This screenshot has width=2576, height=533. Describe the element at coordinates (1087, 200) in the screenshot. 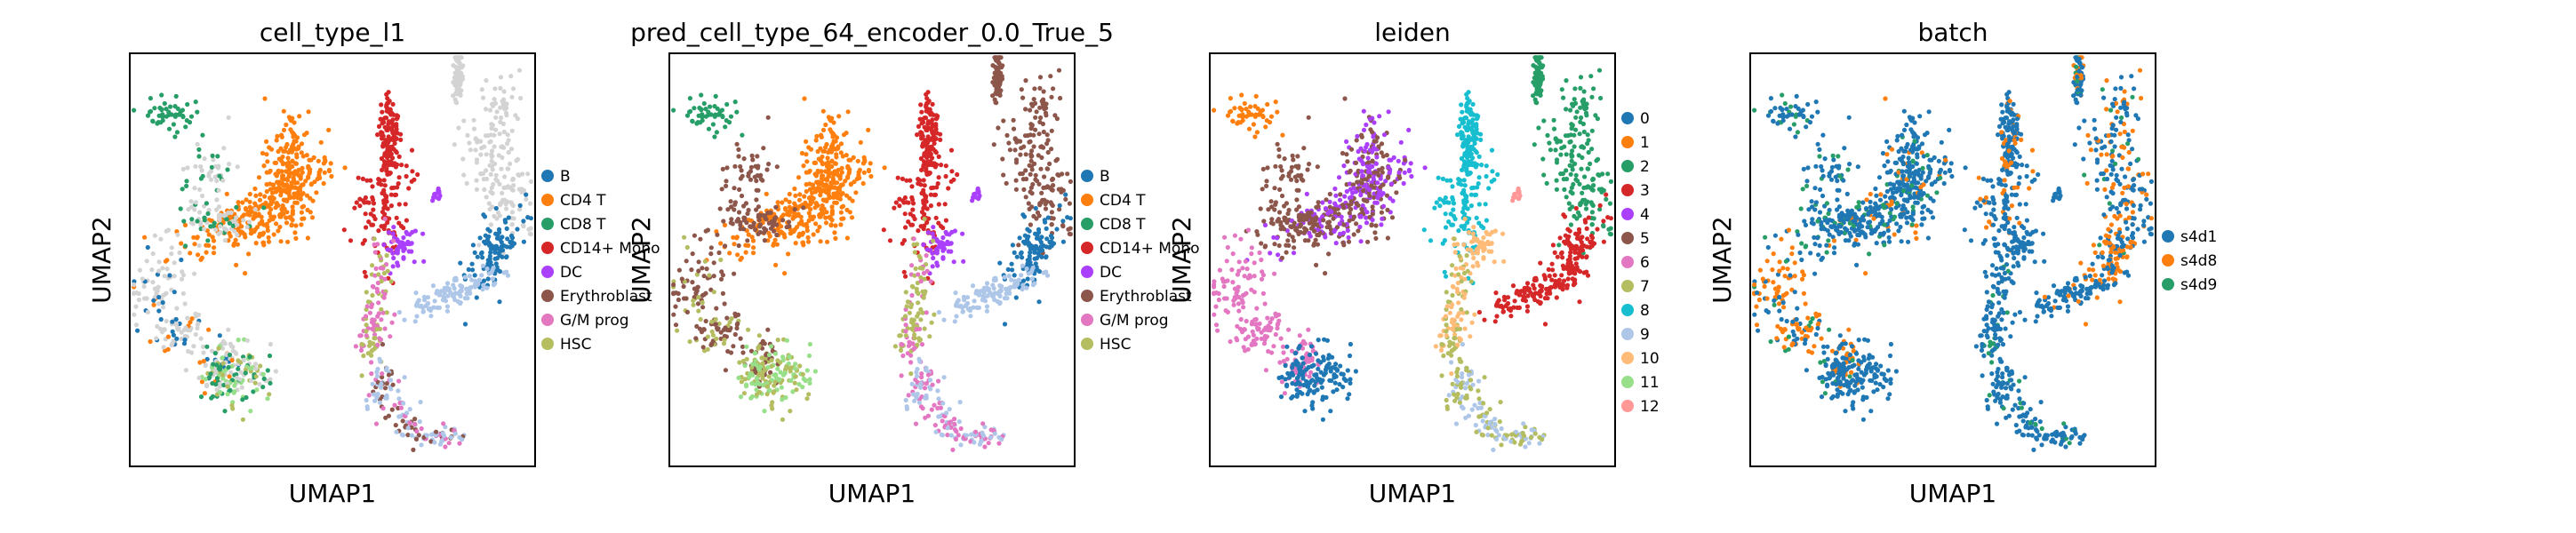

I see `legend-marker` at that location.